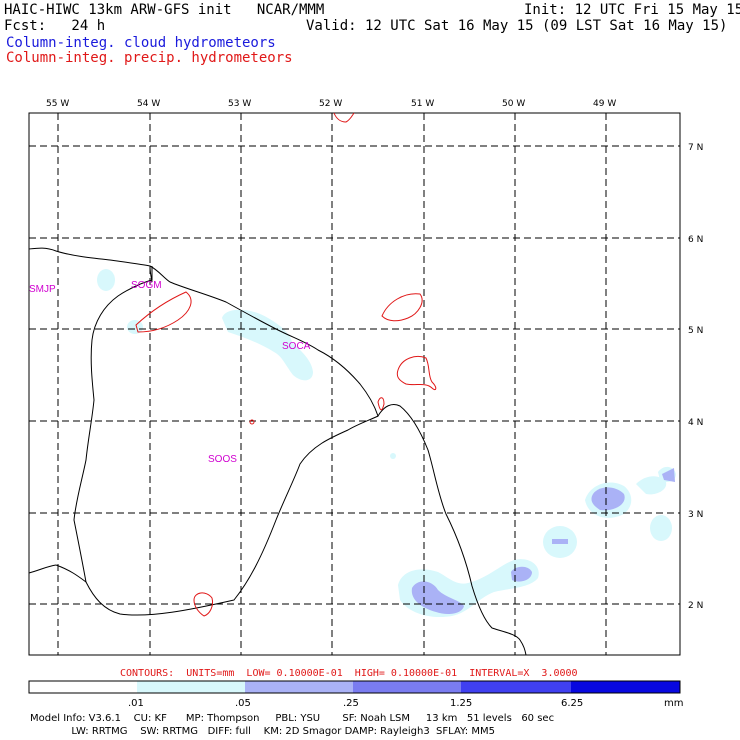  I want to click on cloud-shading-mid, so click(543, 541).